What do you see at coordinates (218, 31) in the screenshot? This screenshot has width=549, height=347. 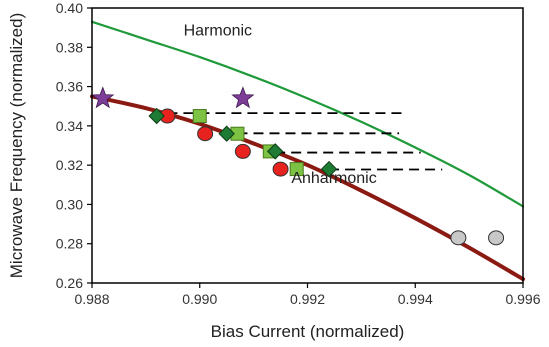 I see `harmonic-label: Harmonic` at bounding box center [218, 31].